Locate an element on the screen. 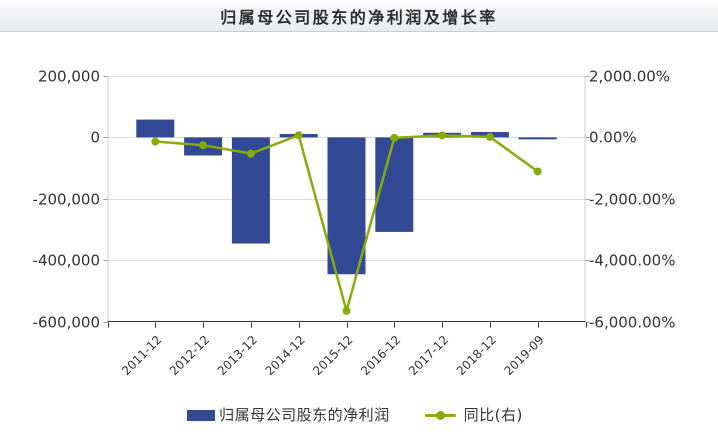 Image resolution: width=718 pixels, height=437 pixels. legend-label-yoy: 同比(右) is located at coordinates (493, 415).